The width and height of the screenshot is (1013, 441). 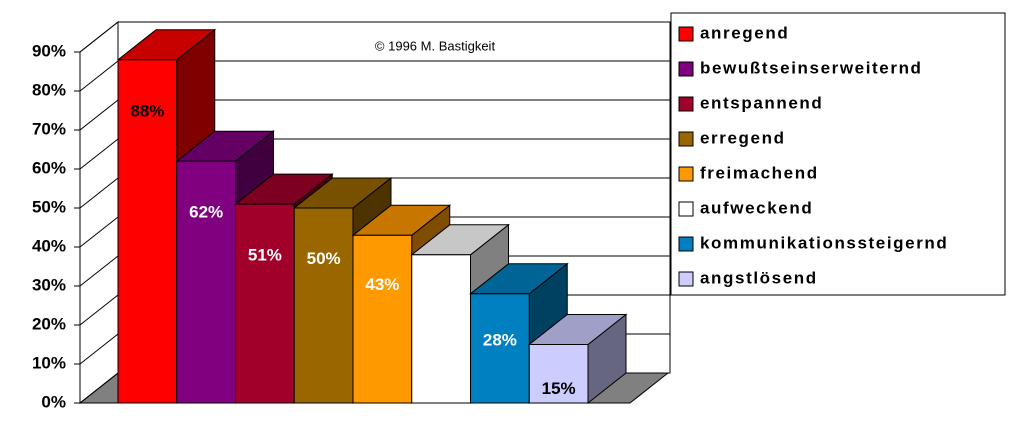 What do you see at coordinates (759, 277) in the screenshot?
I see `legend-label: angstlösend` at bounding box center [759, 277].